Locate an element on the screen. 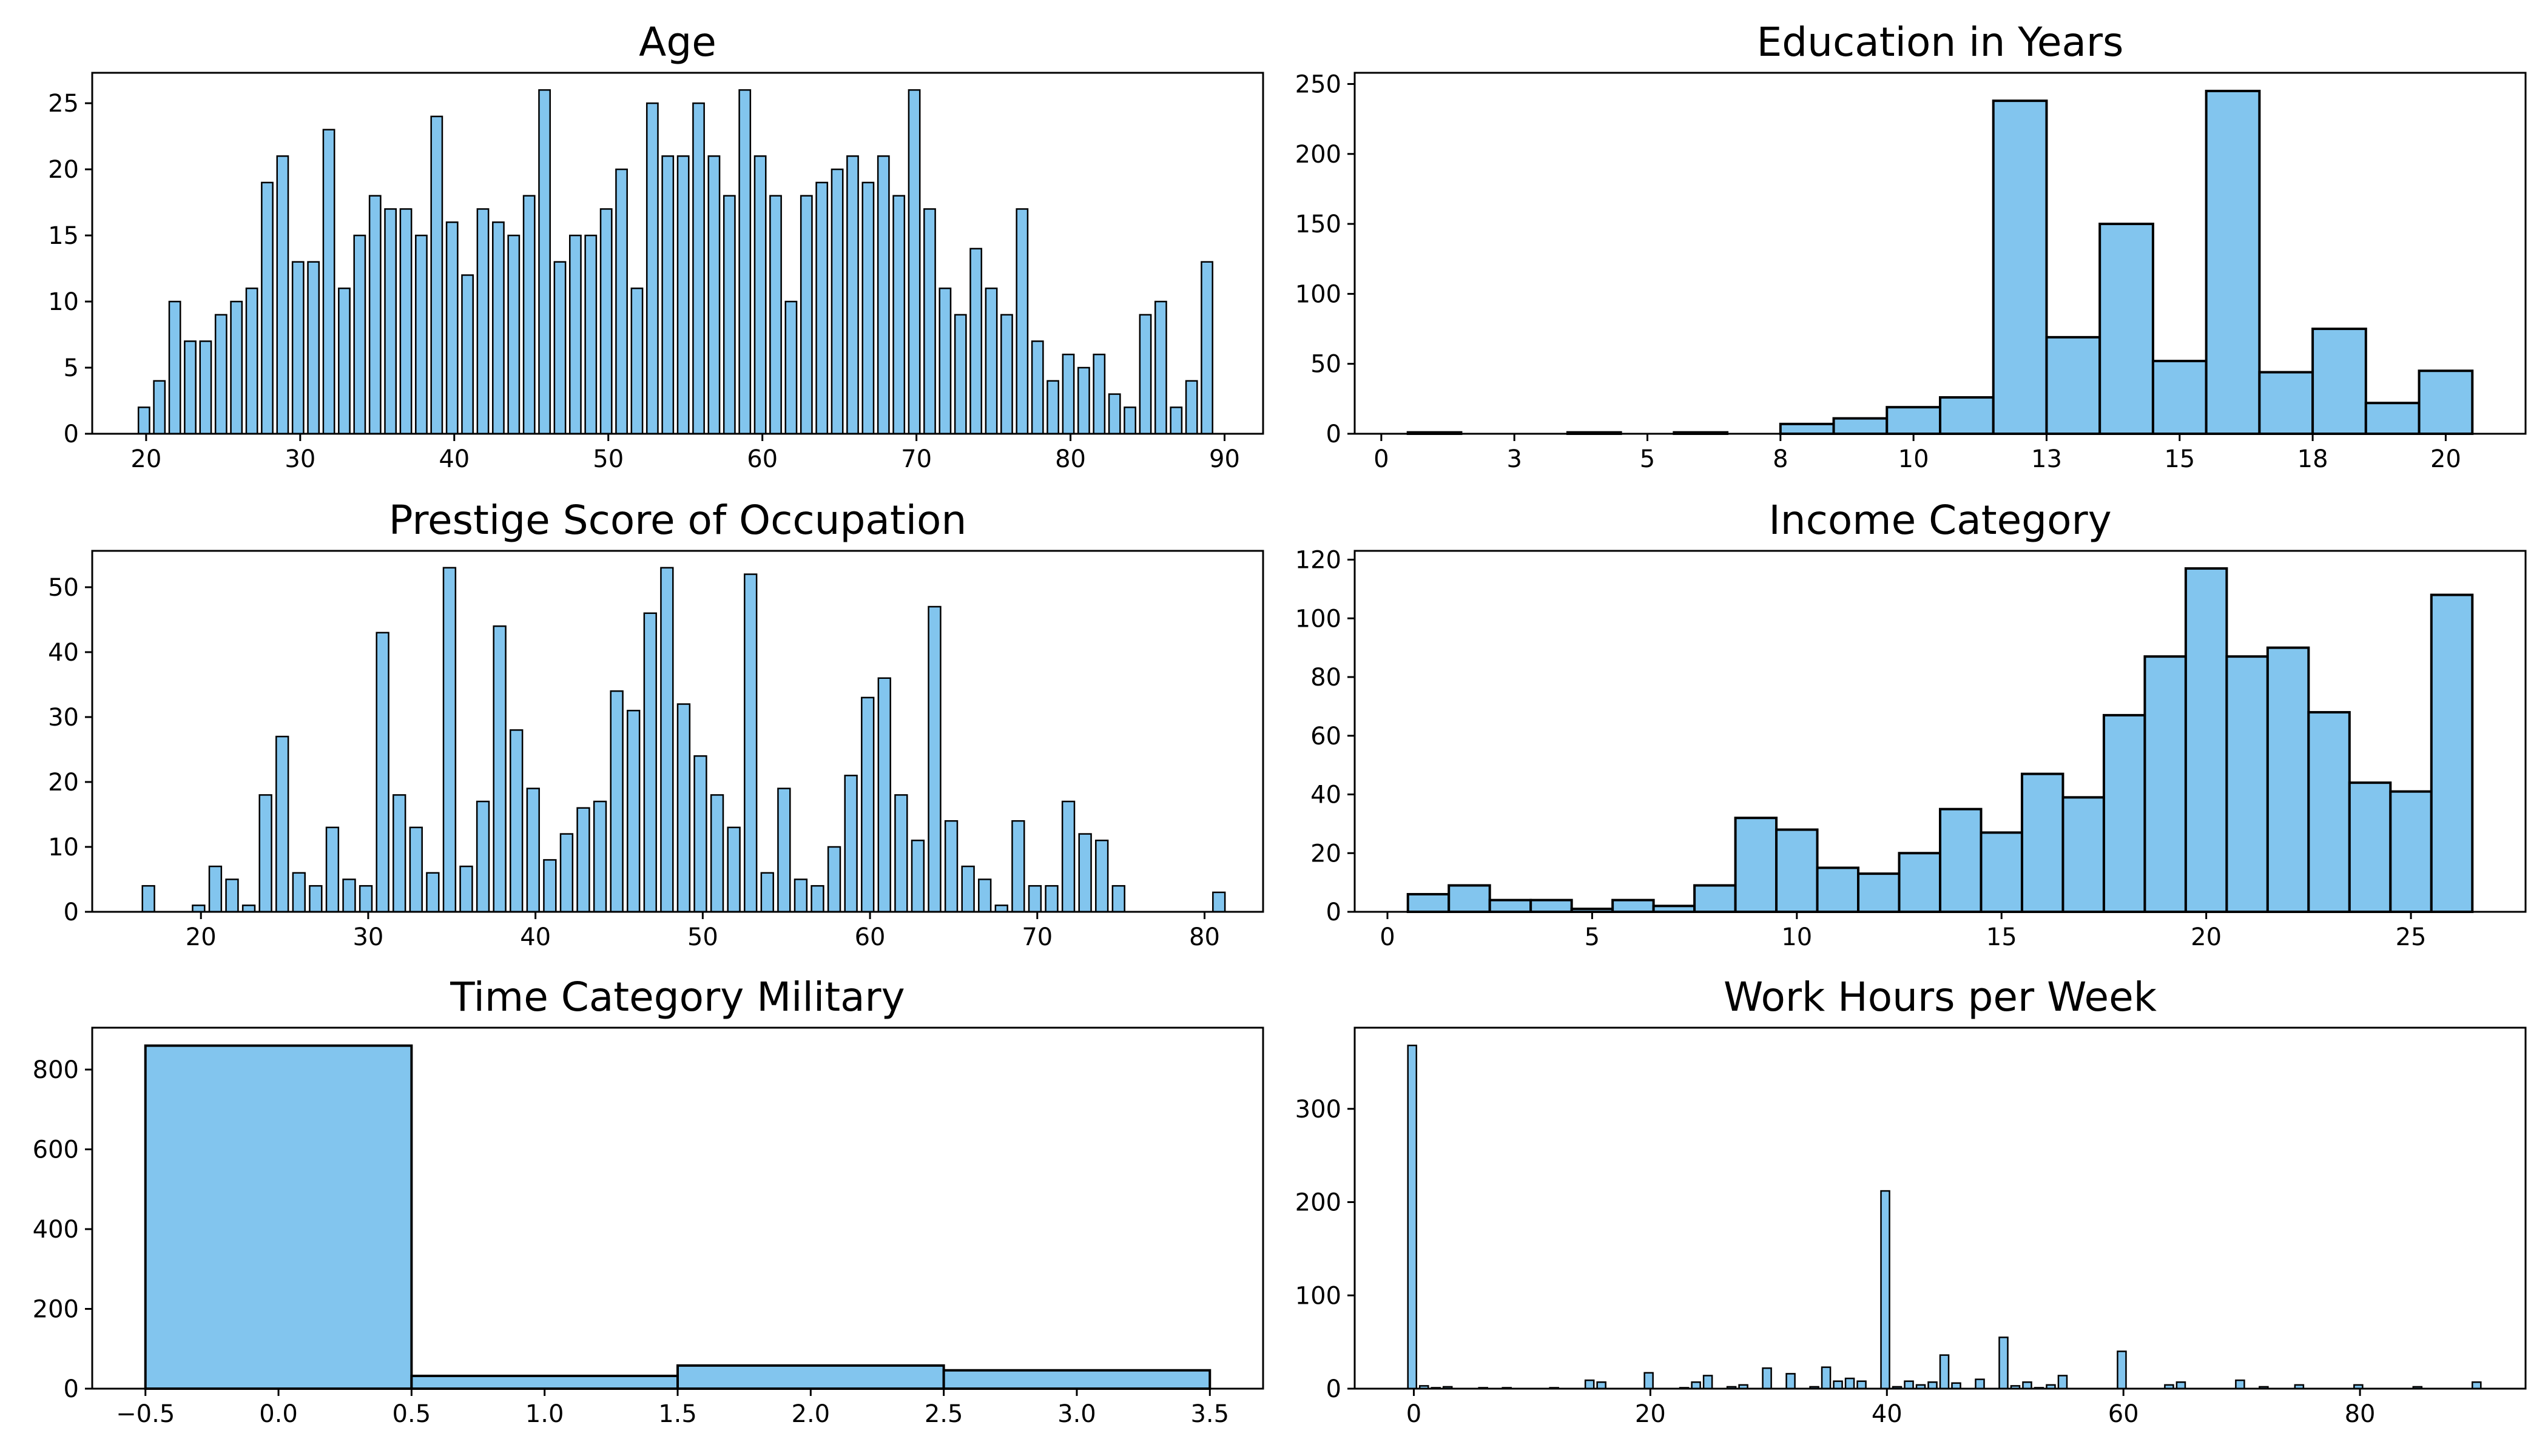  x-tick-label: 25 is located at coordinates (2411, 937).